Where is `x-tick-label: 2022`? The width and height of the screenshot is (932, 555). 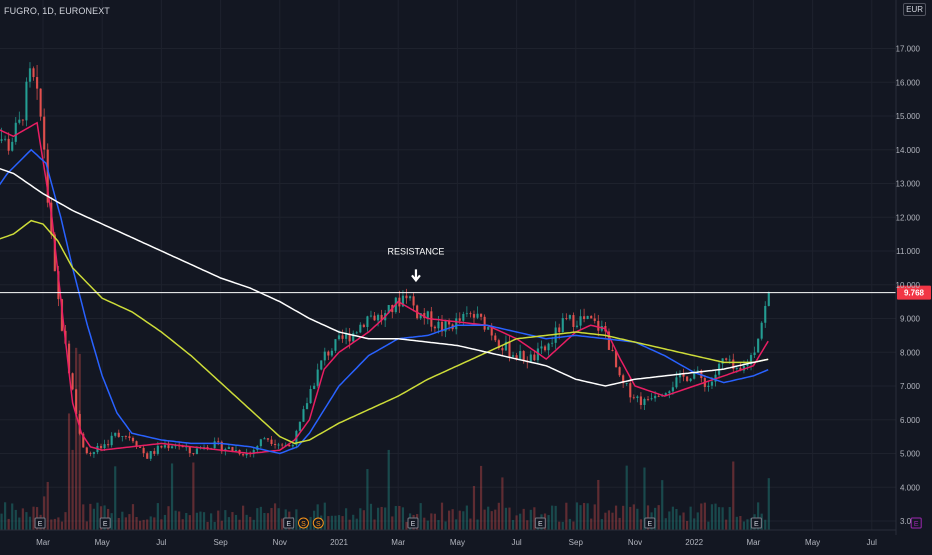
x-tick-label: 2022 is located at coordinates (694, 542).